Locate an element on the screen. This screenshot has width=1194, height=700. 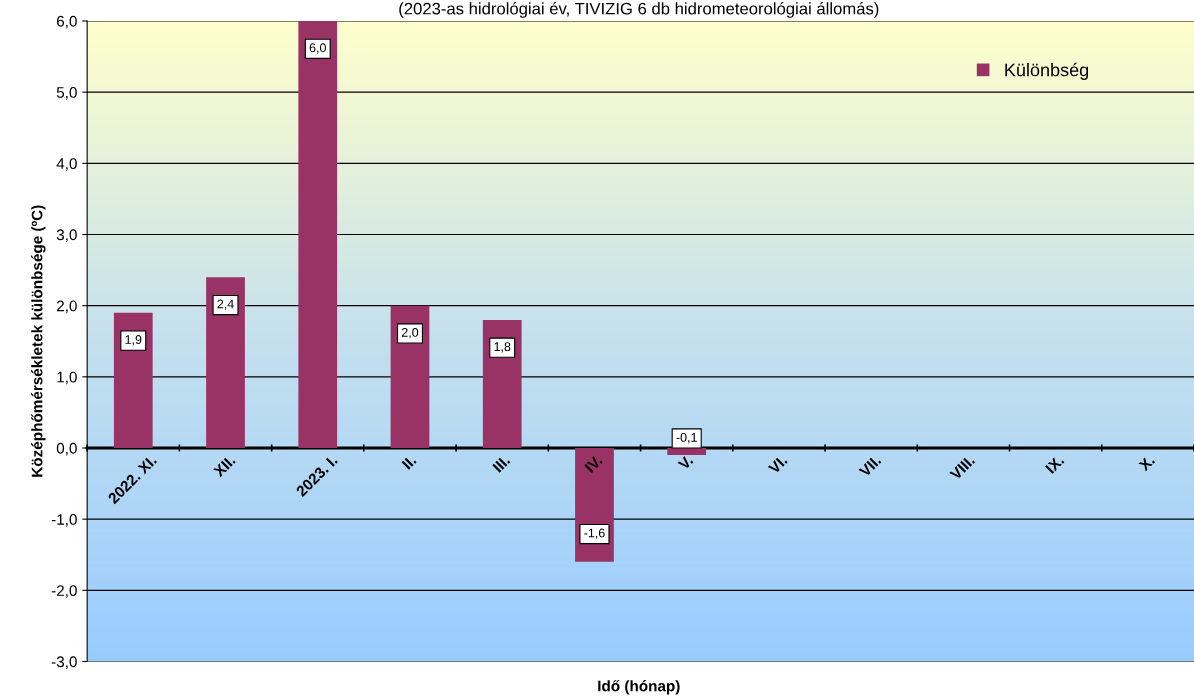
y-tick-label: 1,0 is located at coordinates (67, 378).